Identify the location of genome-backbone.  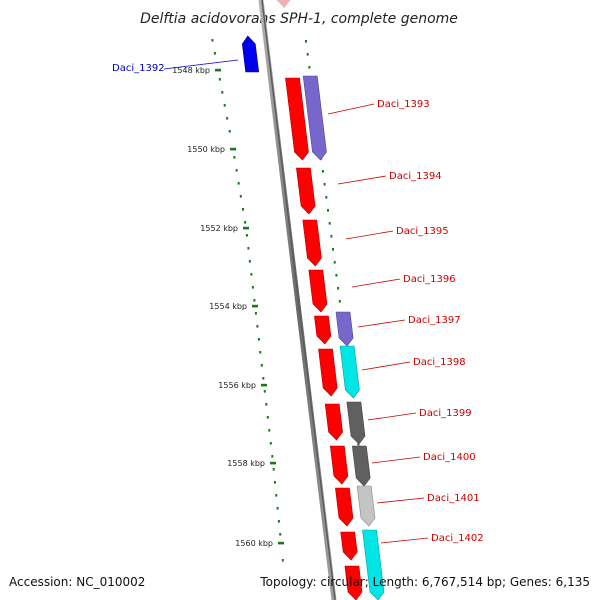
(297, 300).